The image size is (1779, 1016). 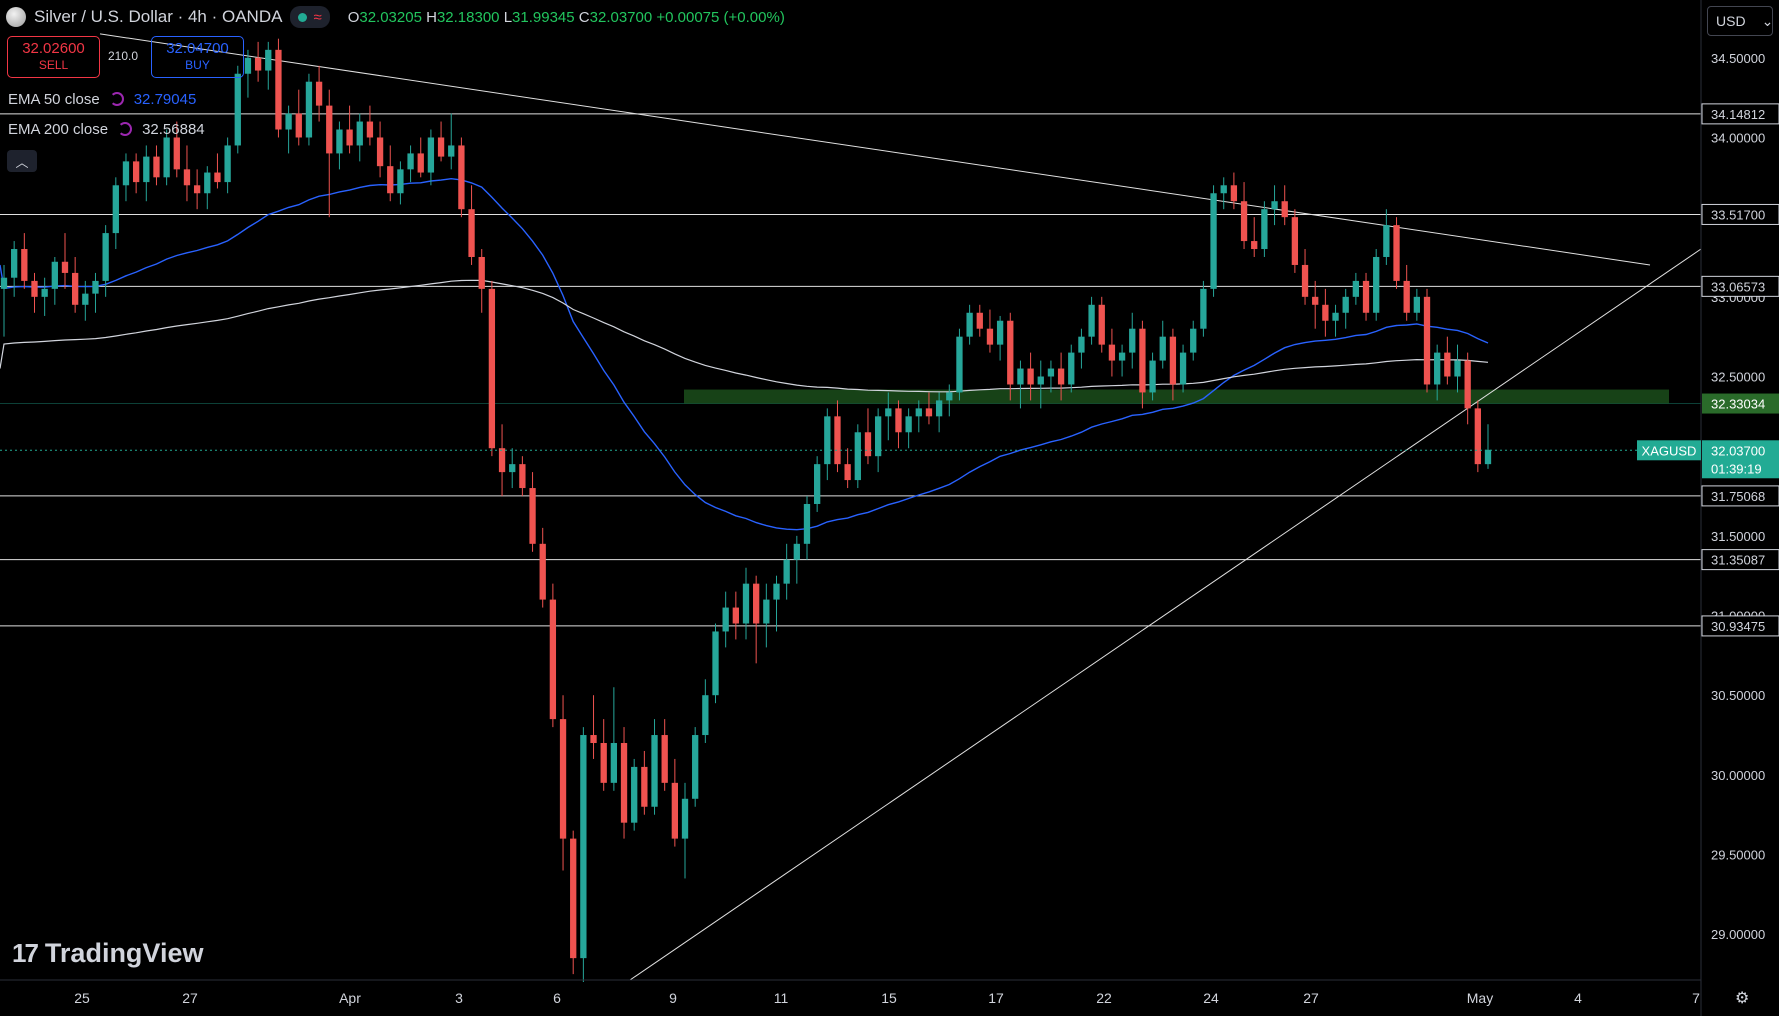 What do you see at coordinates (543, 17) in the screenshot?
I see `low-value: 31.99345` at bounding box center [543, 17].